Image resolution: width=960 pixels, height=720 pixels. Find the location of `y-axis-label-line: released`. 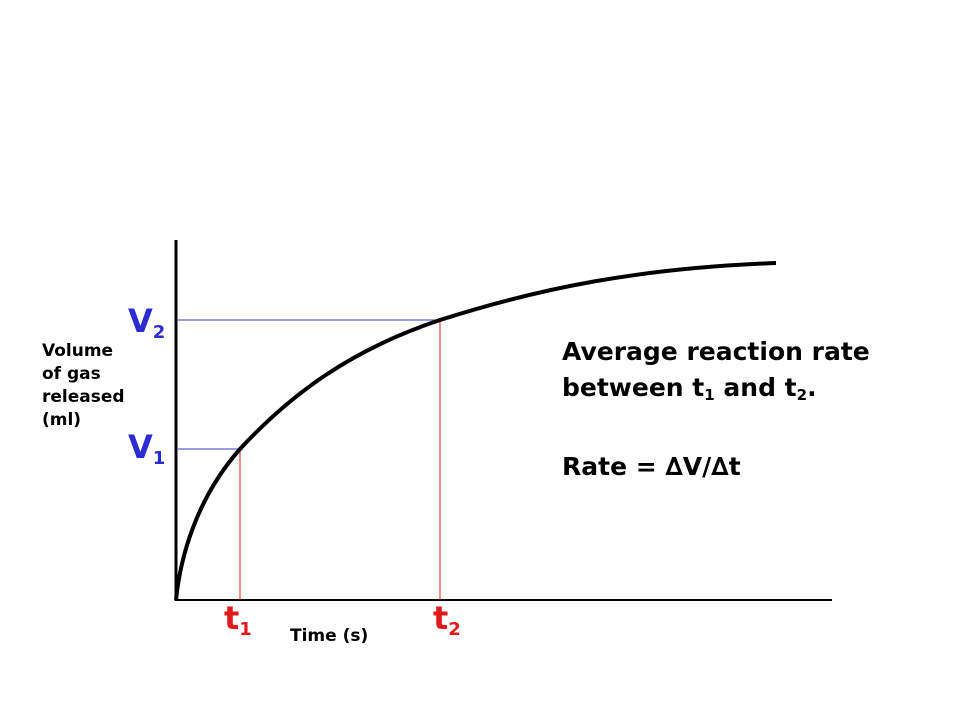

y-axis-label-line: released is located at coordinates (83, 397).